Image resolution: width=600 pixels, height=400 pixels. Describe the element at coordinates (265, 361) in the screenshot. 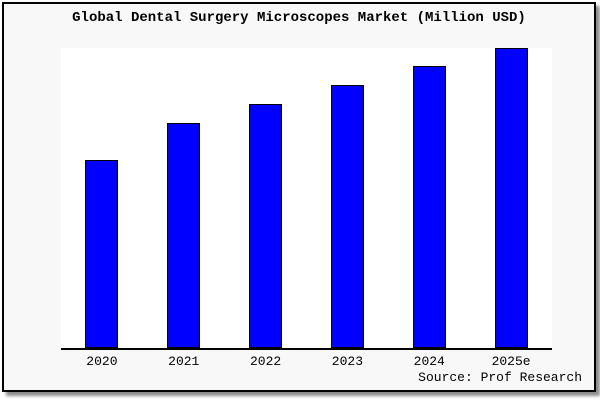

I see `x-tick-2022: 2022` at that location.